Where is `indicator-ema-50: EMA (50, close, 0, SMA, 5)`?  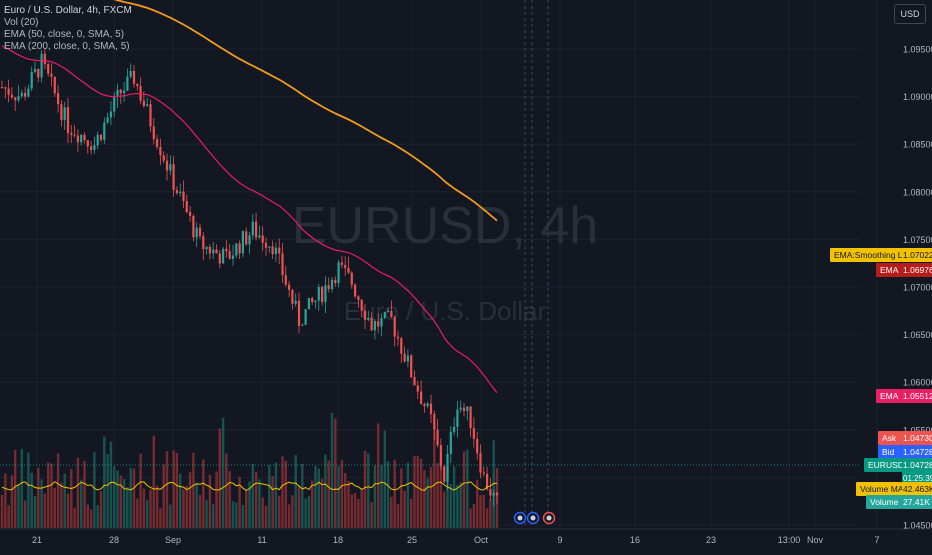 indicator-ema-50: EMA (50, close, 0, SMA, 5) is located at coordinates (64, 34).